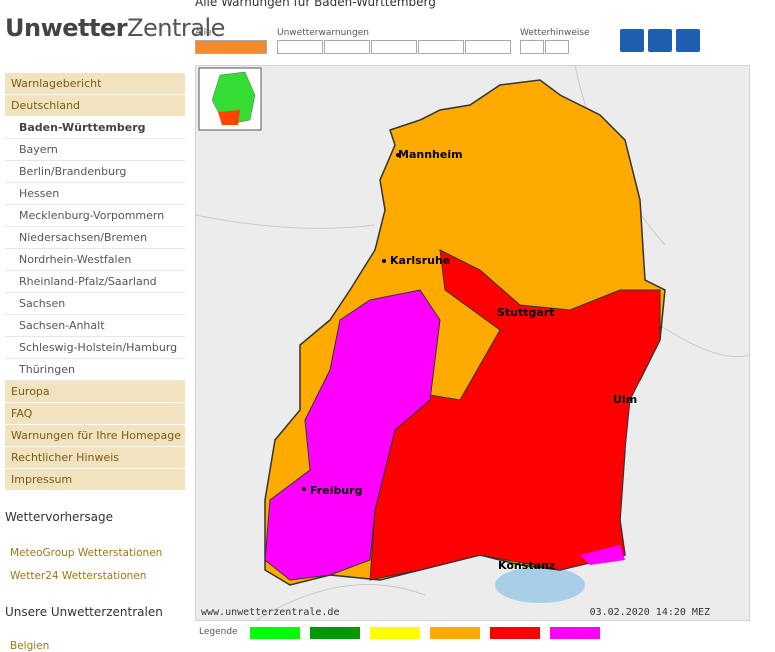 The image size is (775, 652). I want to click on city-label: Karlsruhe, so click(420, 260).